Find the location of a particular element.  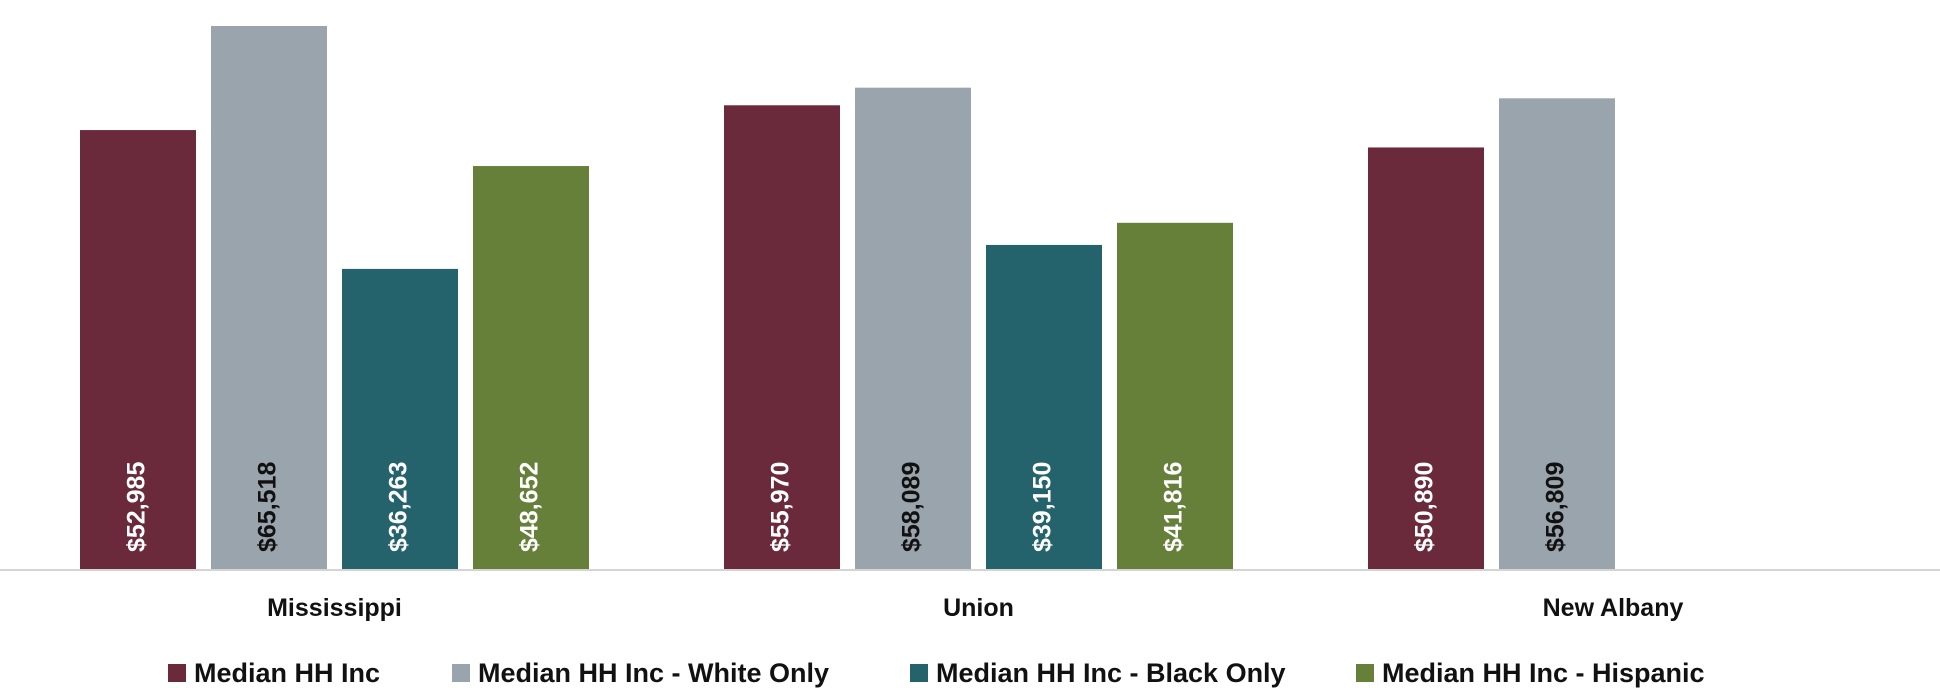

data-label-mississippi-median-hh-inc-black-only: $36,263 is located at coordinates (399, 507).